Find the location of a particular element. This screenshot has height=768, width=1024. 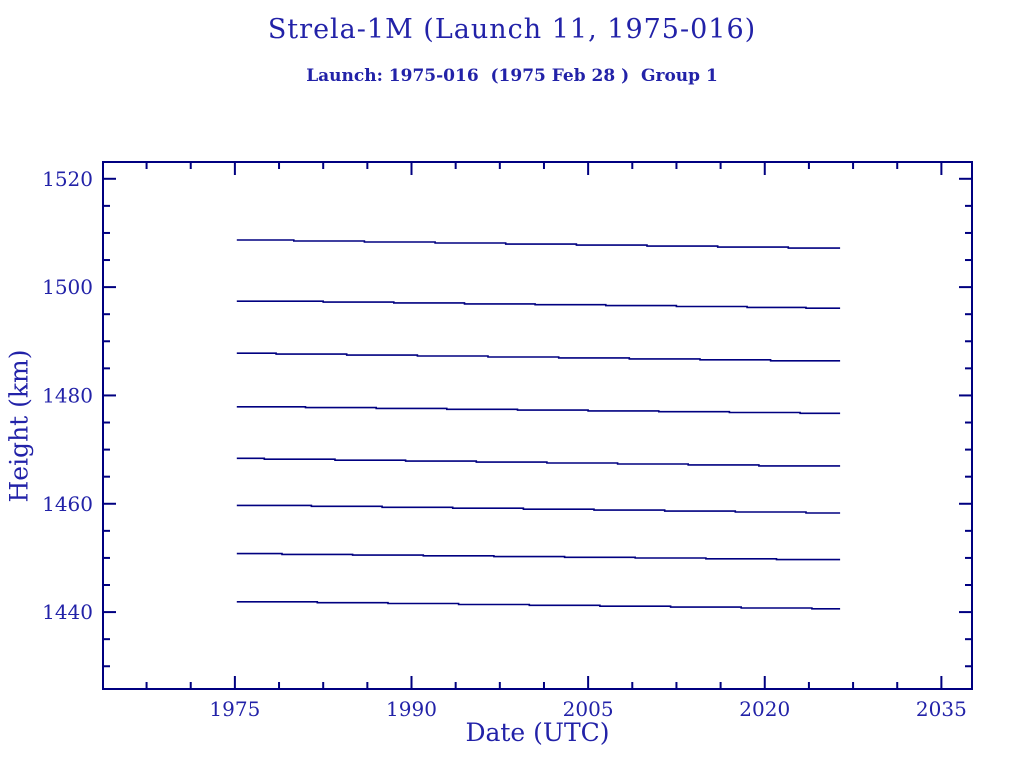

x-axis-label: Date (UTC) is located at coordinates (537, 732).